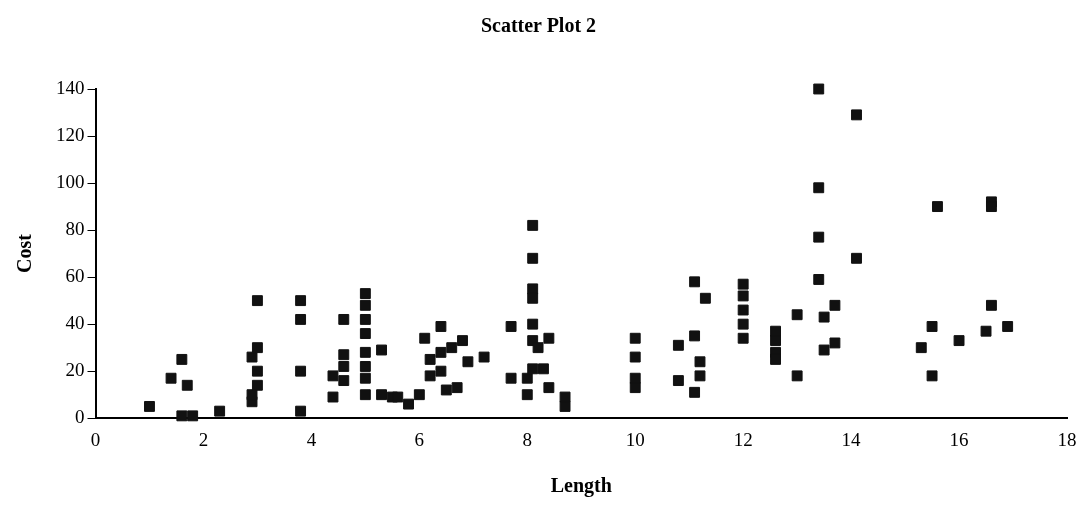 Image resolution: width=1092 pixels, height=513 pixels. Describe the element at coordinates (75, 370) in the screenshot. I see `y-tick-label: 20` at that location.